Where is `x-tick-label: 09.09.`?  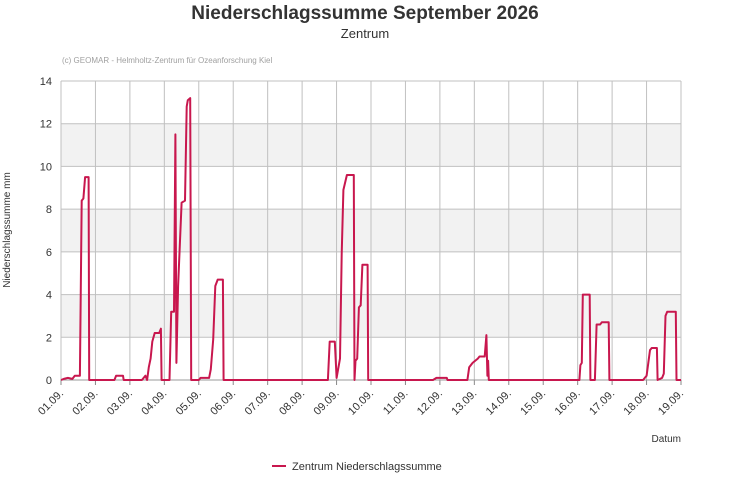 x-tick-label: 09.09. is located at coordinates (327, 403).